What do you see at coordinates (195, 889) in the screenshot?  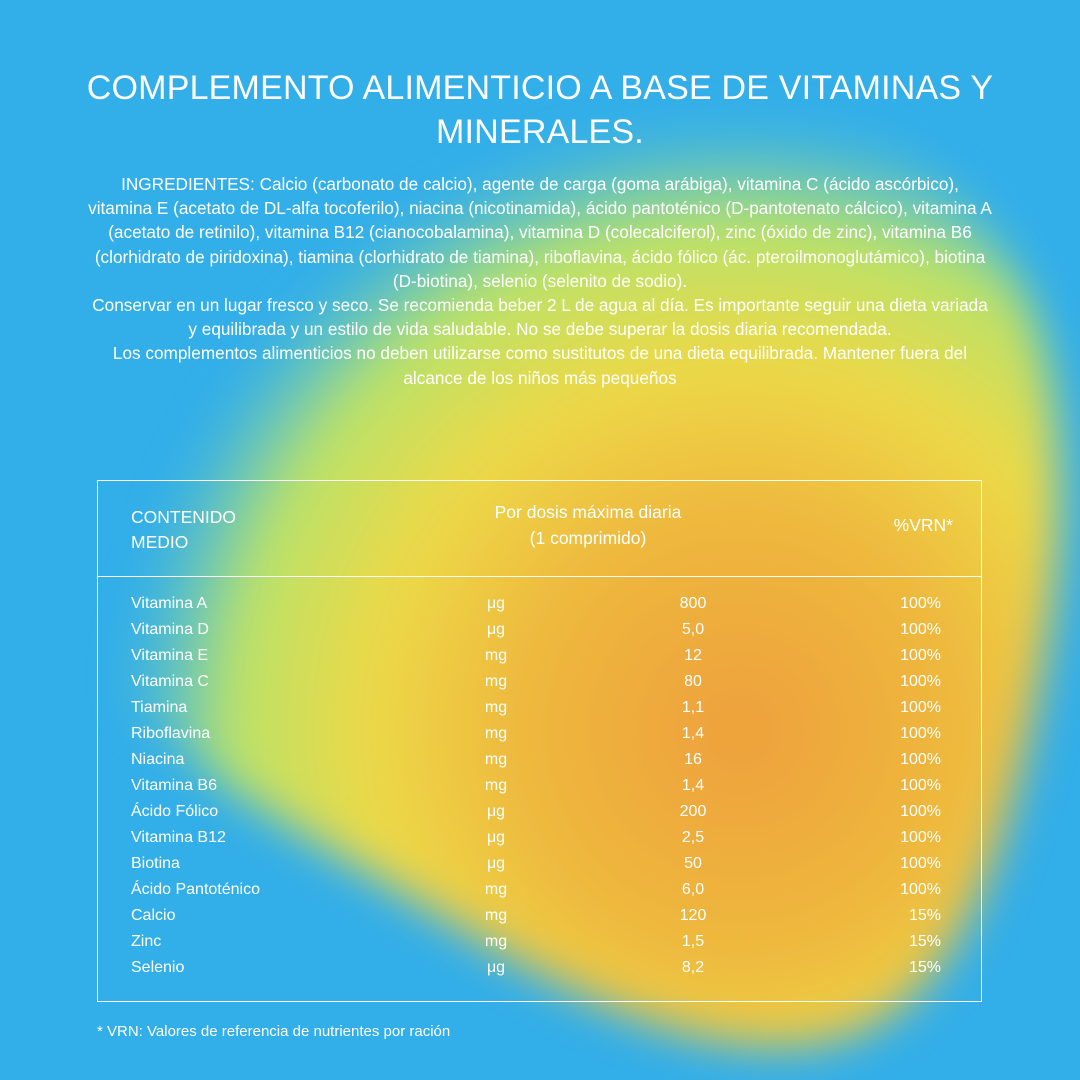 I see `nutrient-name: Ácido Pantoténico` at bounding box center [195, 889].